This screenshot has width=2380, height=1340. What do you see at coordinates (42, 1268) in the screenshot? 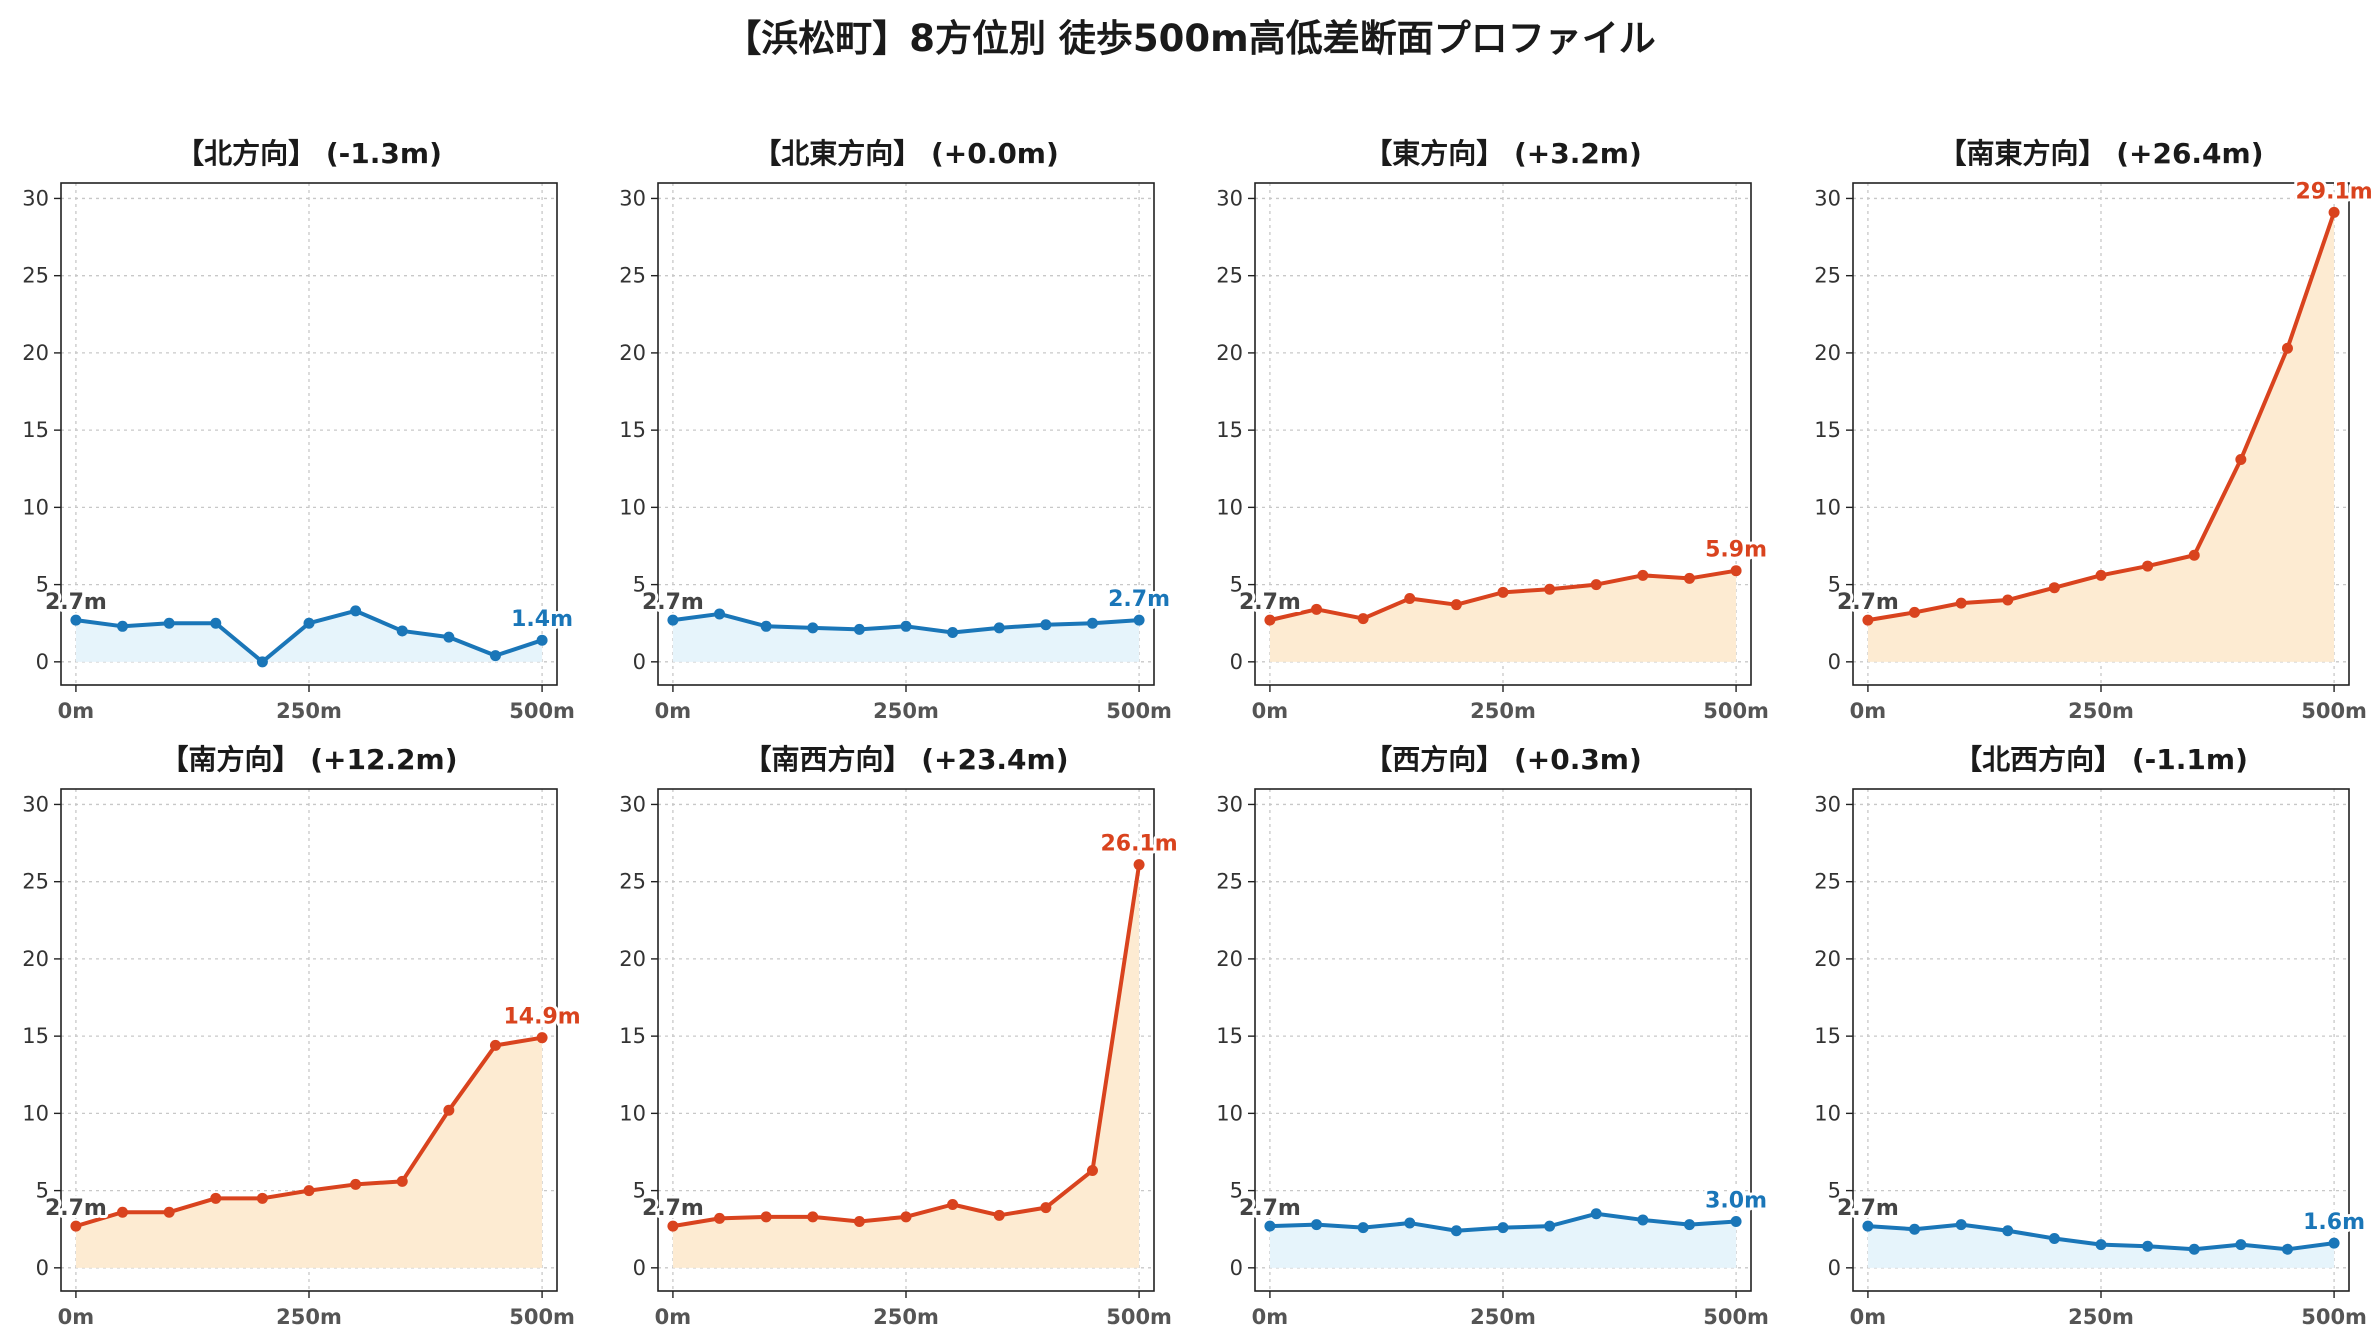
I see `y-tick-label: 0` at bounding box center [42, 1268].